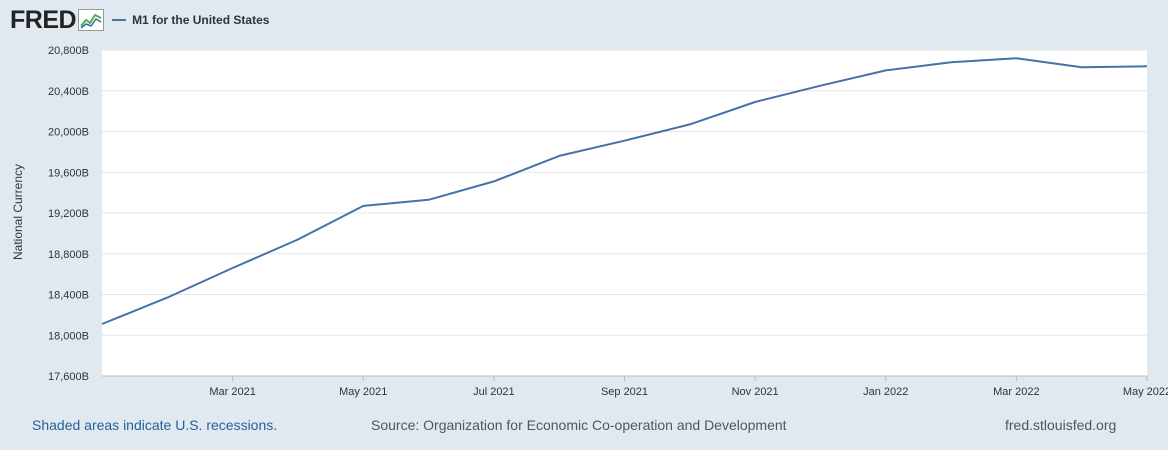 The height and width of the screenshot is (450, 1168). Describe the element at coordinates (1145, 392) in the screenshot. I see `x-tick-label: May 2022` at that location.